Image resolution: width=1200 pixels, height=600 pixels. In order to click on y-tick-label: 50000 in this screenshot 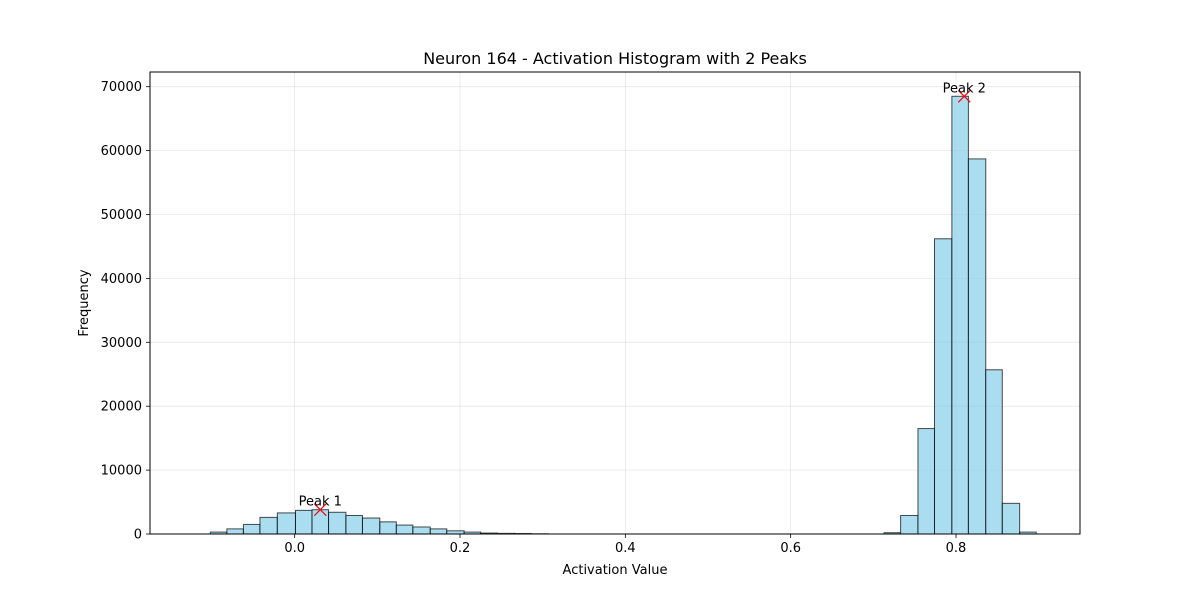, I will do `click(121, 215)`.